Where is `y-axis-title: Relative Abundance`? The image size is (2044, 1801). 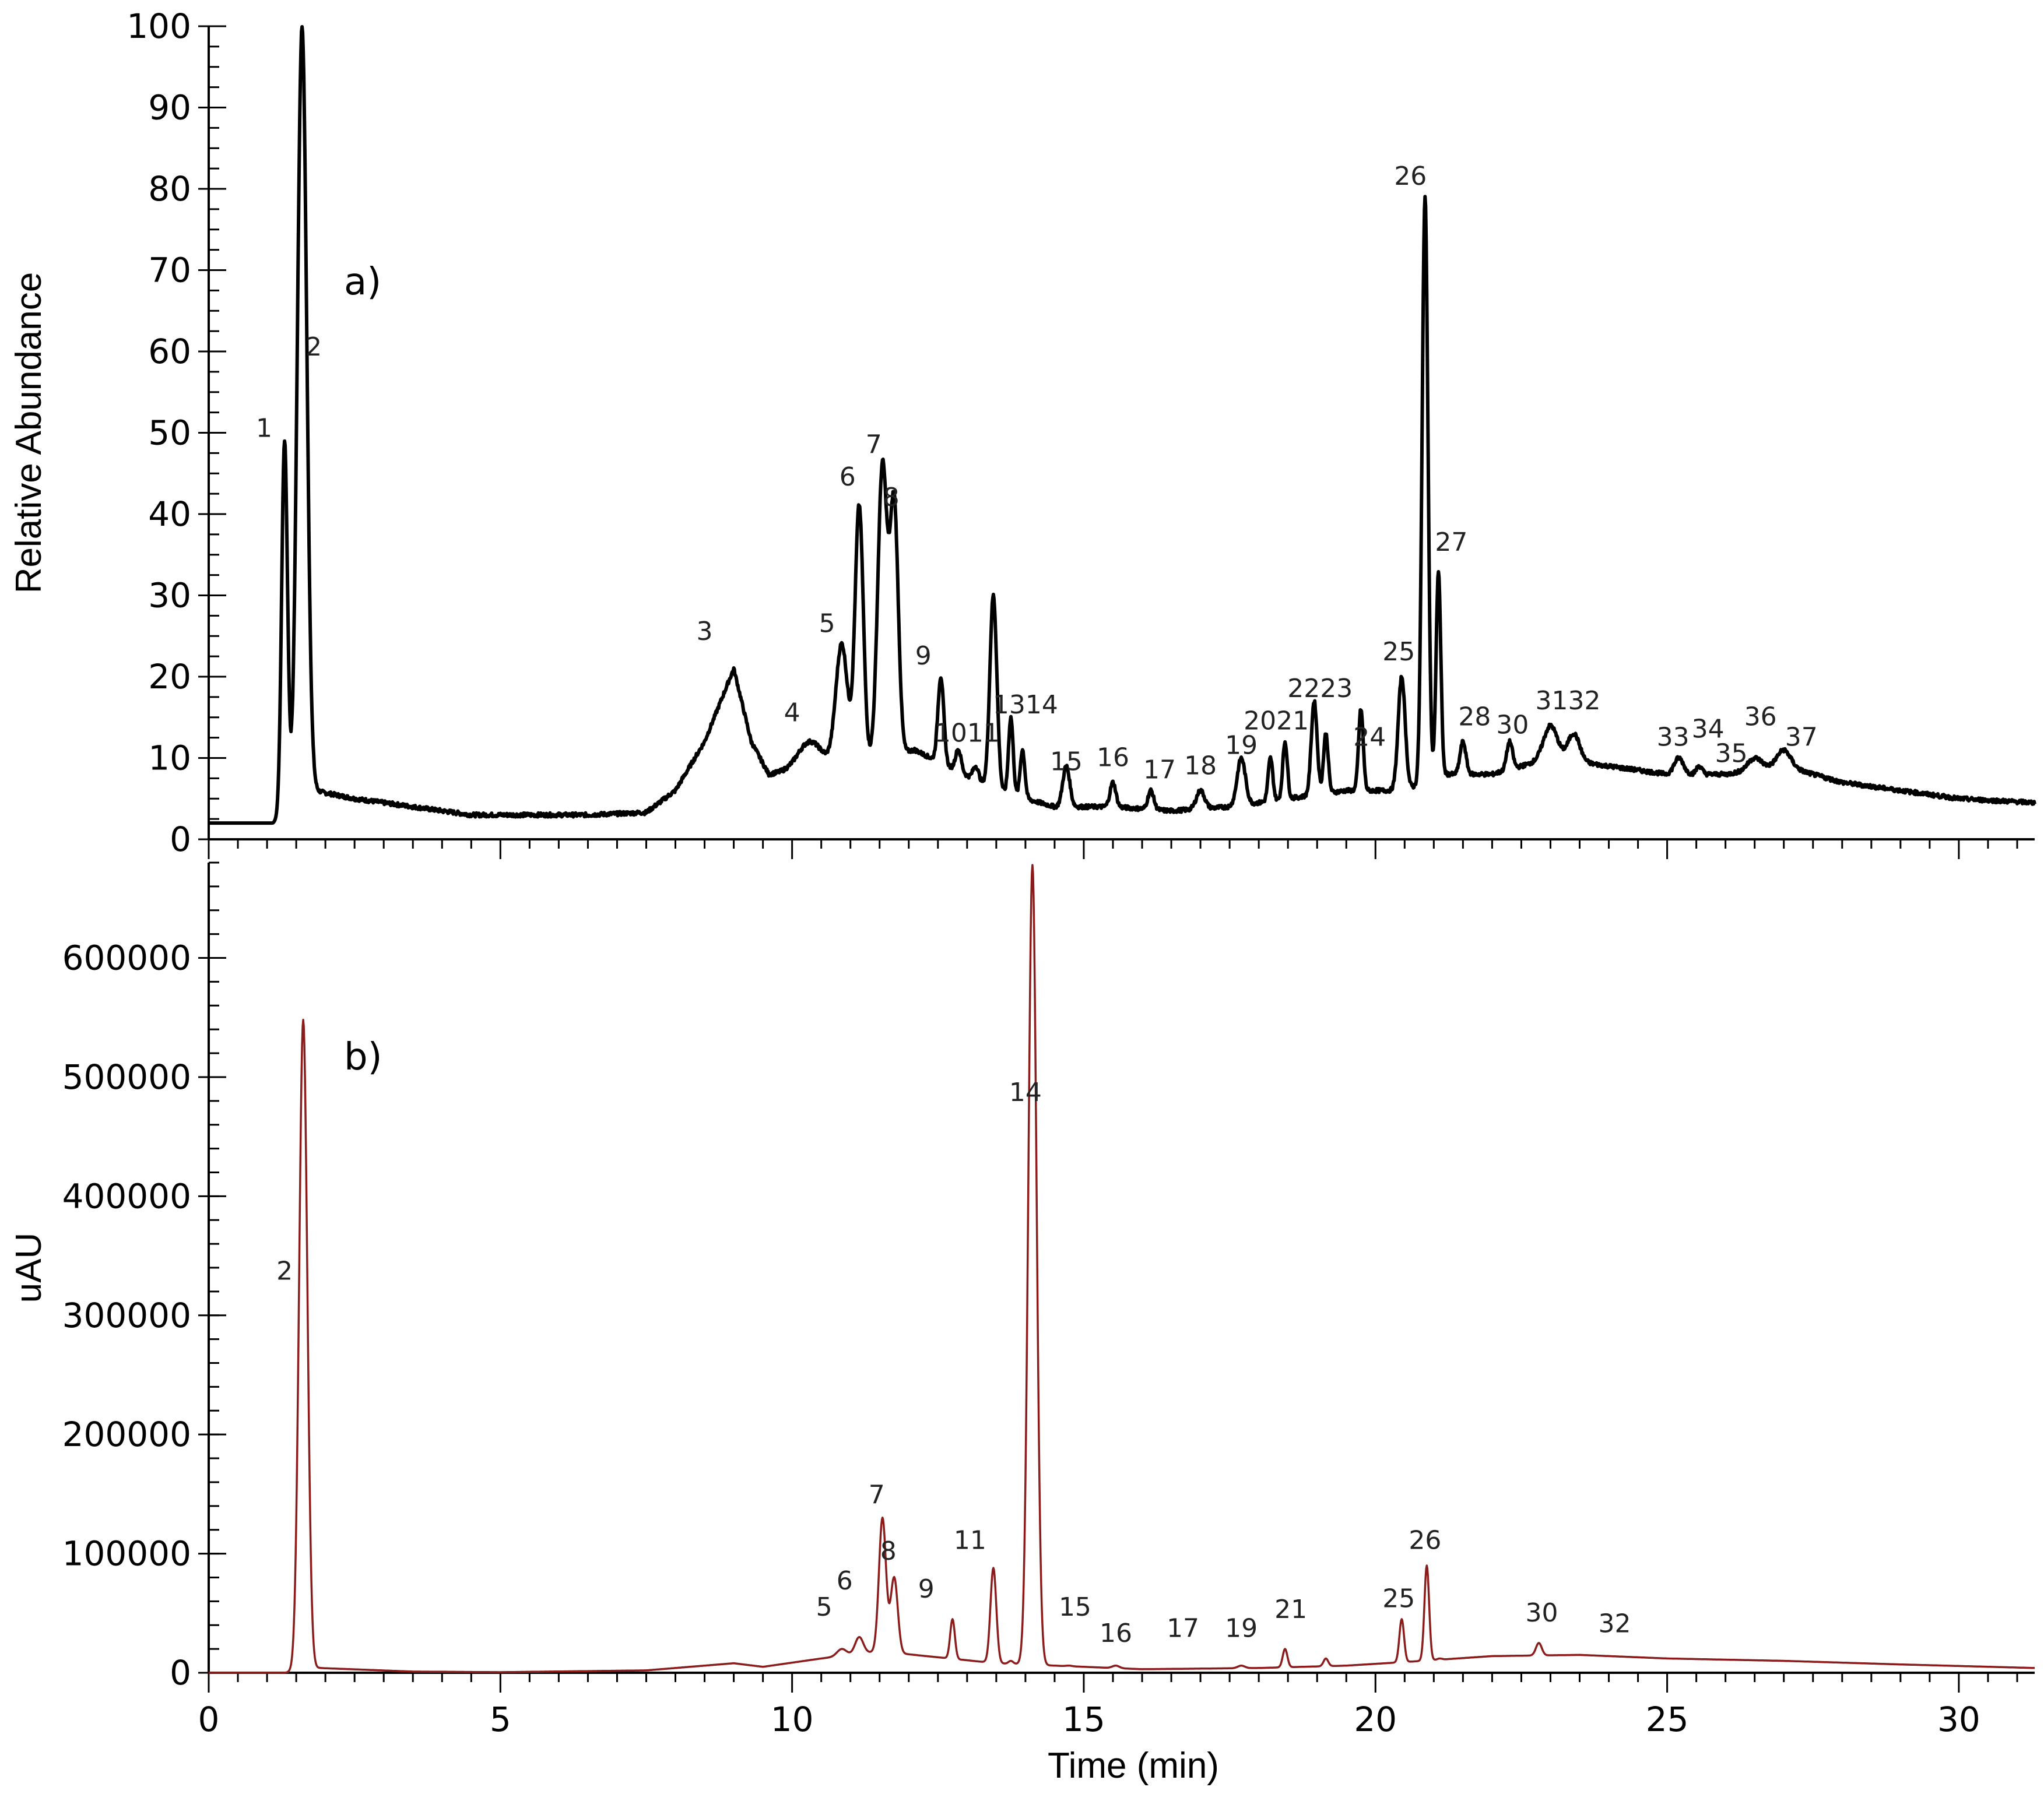 y-axis-title: Relative Abundance is located at coordinates (29, 433).